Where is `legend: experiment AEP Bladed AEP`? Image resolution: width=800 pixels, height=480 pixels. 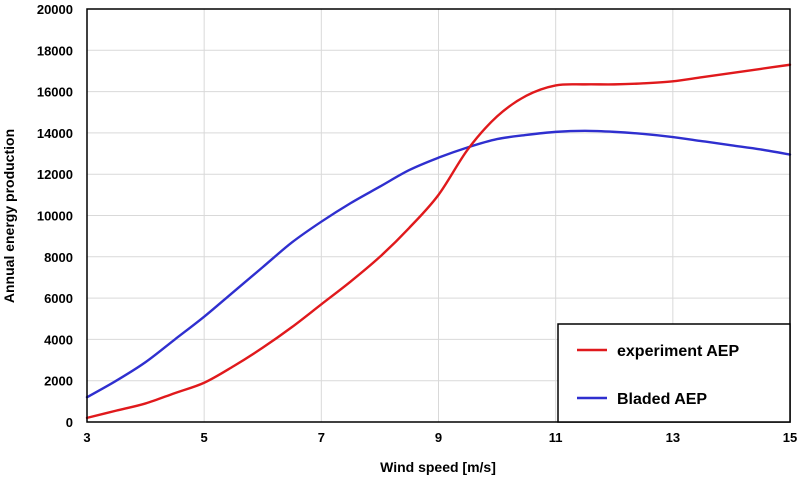 legend: experiment AEP Bladed AEP is located at coordinates (674, 373).